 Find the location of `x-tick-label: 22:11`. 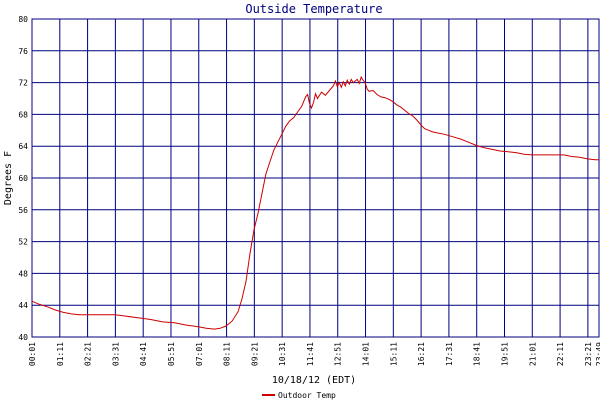

x-tick-label: 22:11 is located at coordinates (560, 354).